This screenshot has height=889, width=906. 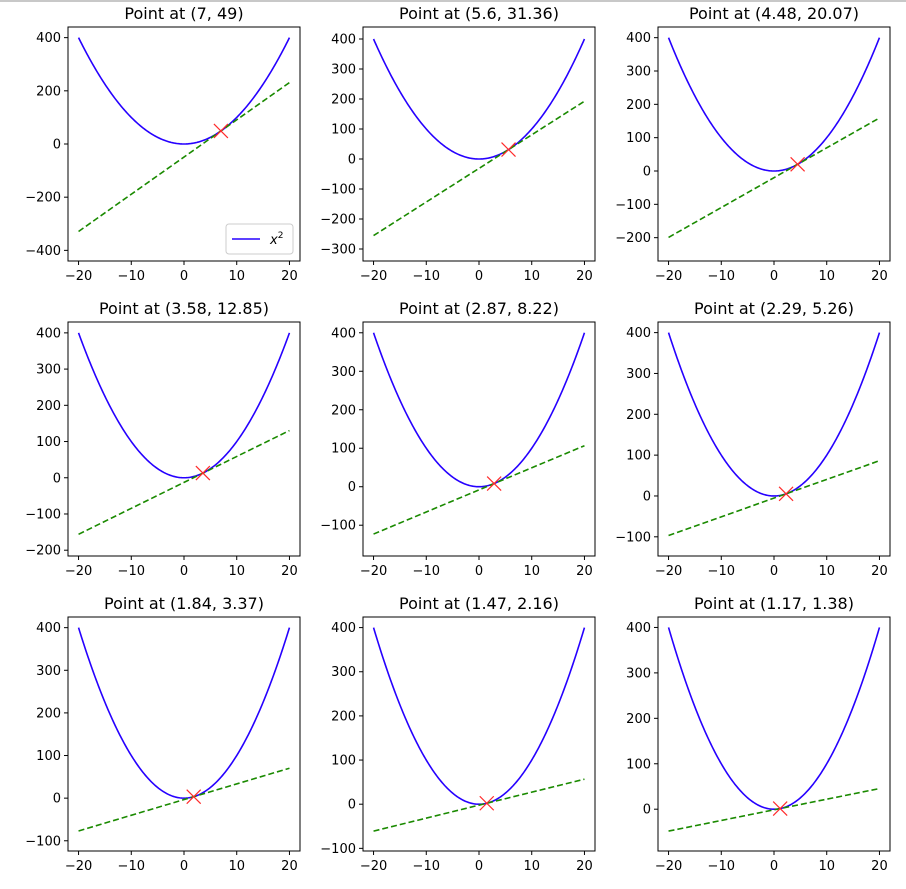 What do you see at coordinates (774, 13) in the screenshot?
I see `subplot-title: Point at (4.48, 20.07)` at bounding box center [774, 13].